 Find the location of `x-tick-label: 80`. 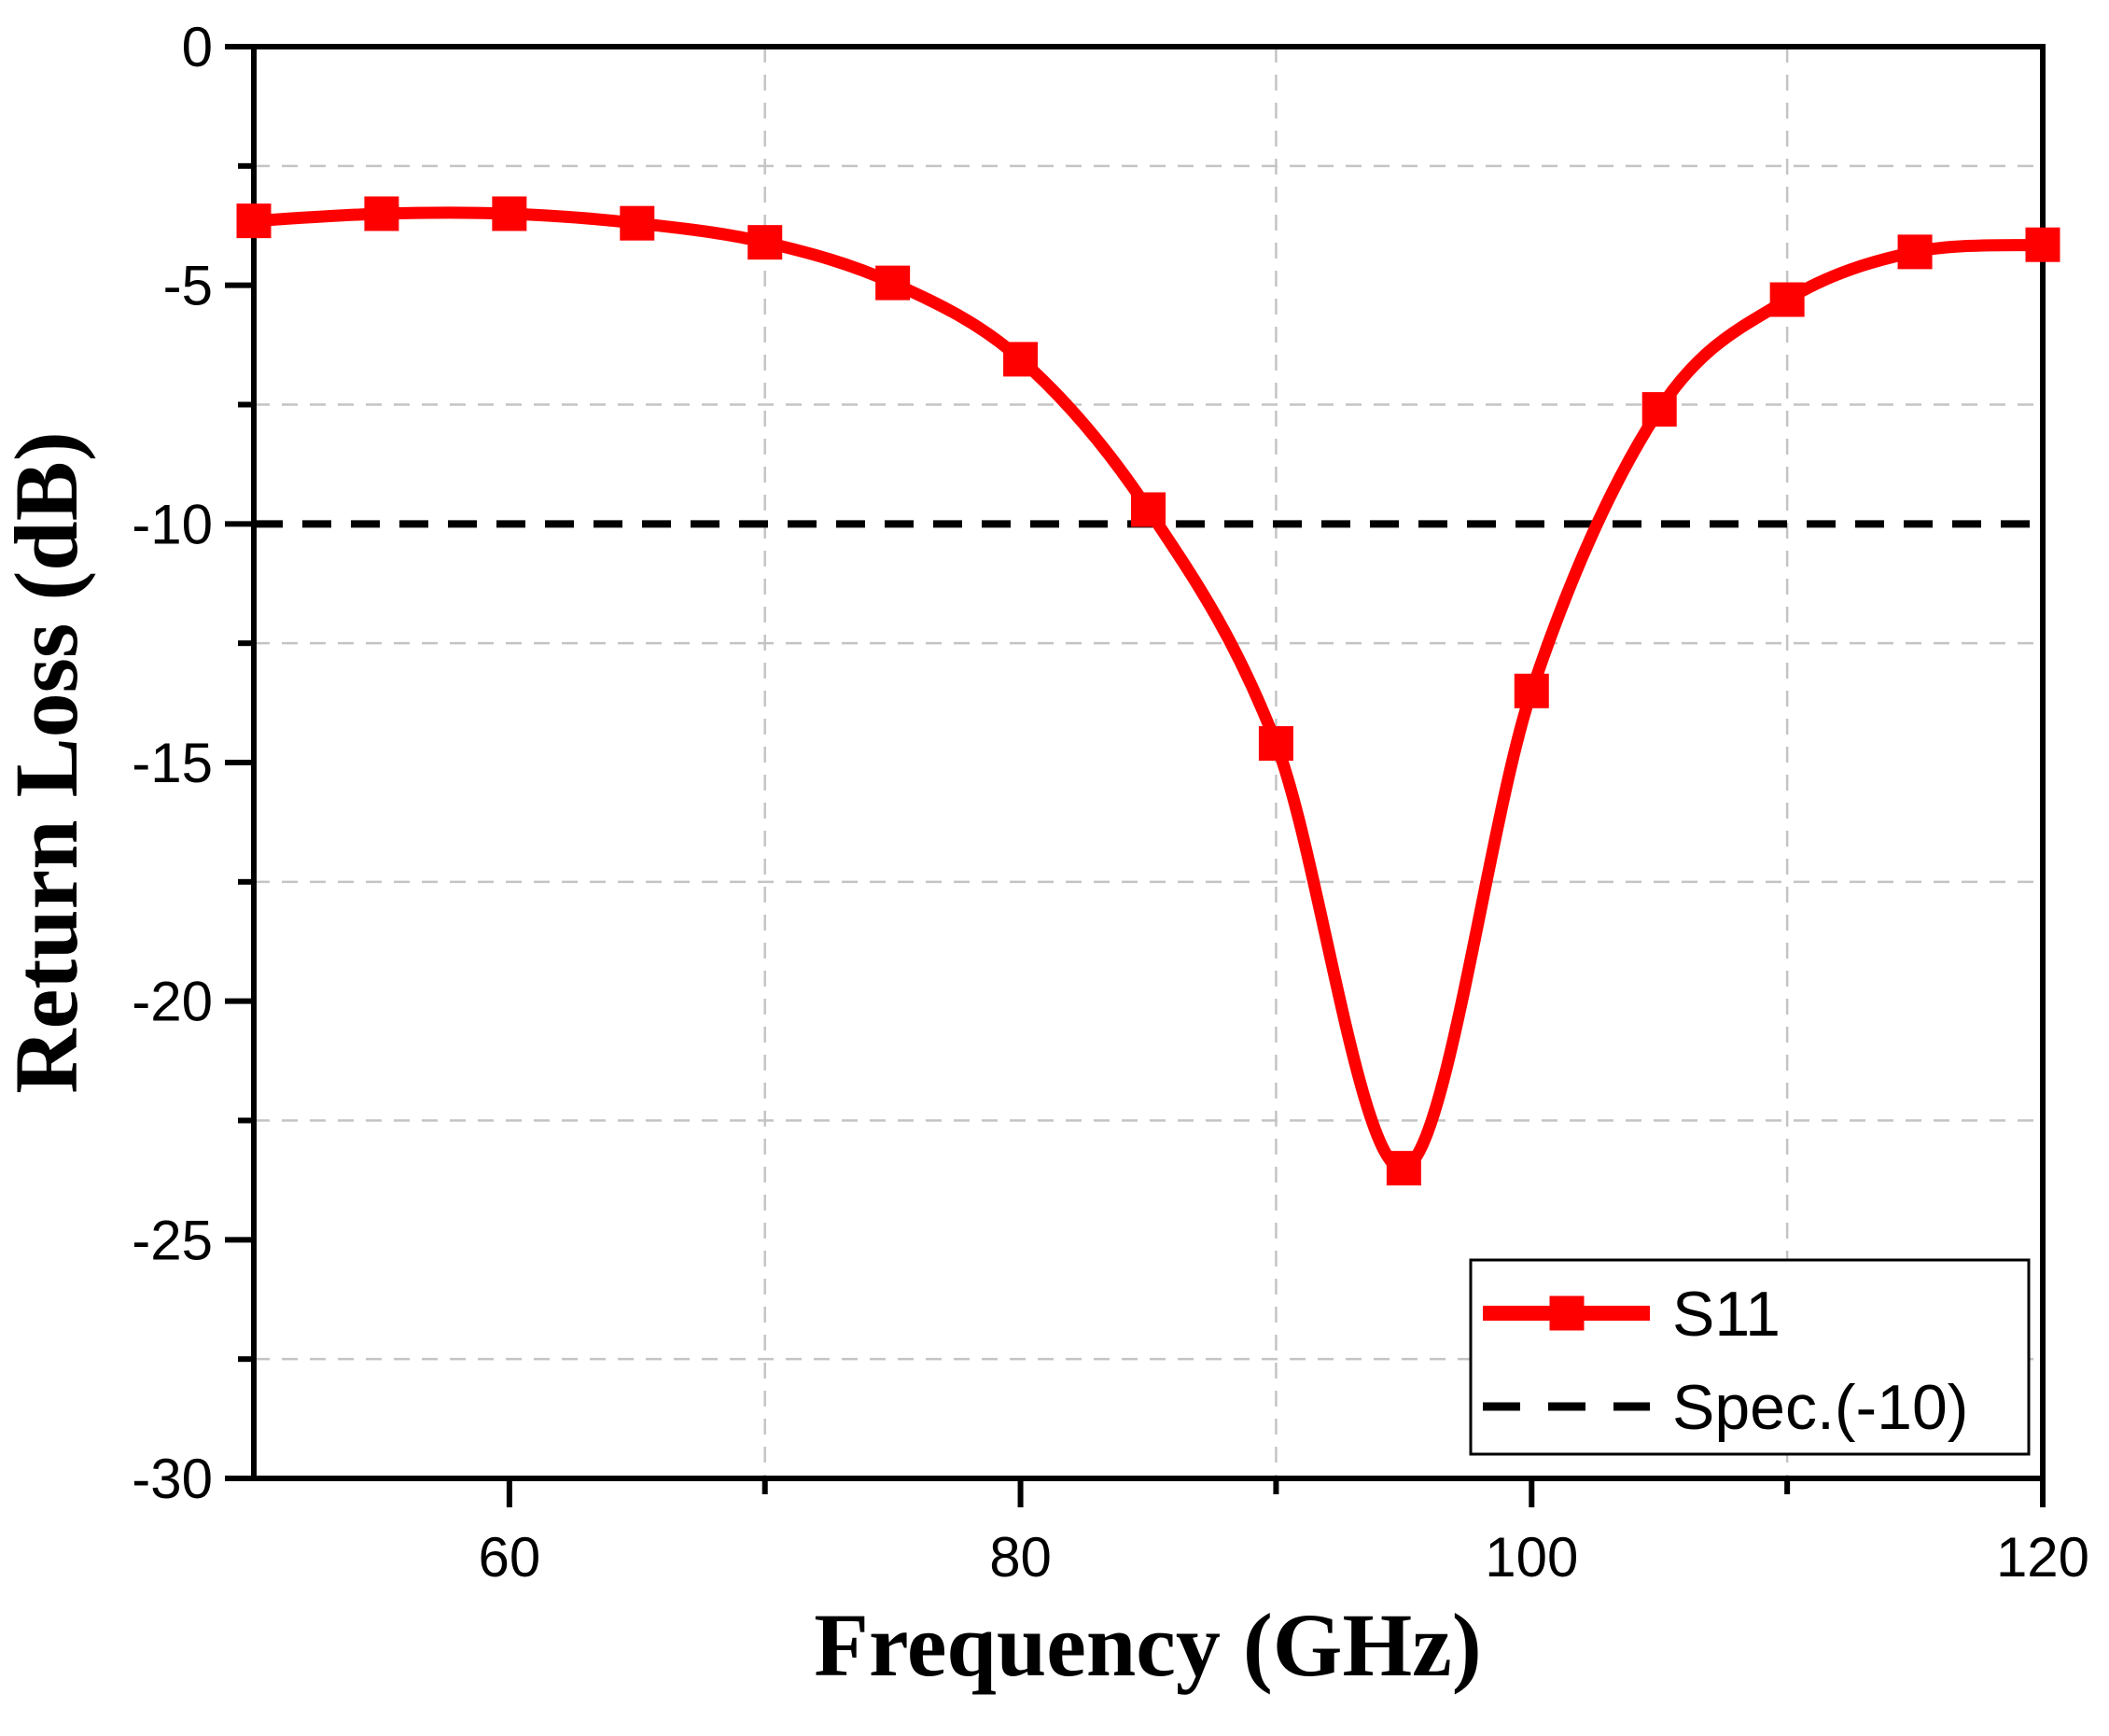

x-tick-label: 80 is located at coordinates (1020, 1557).